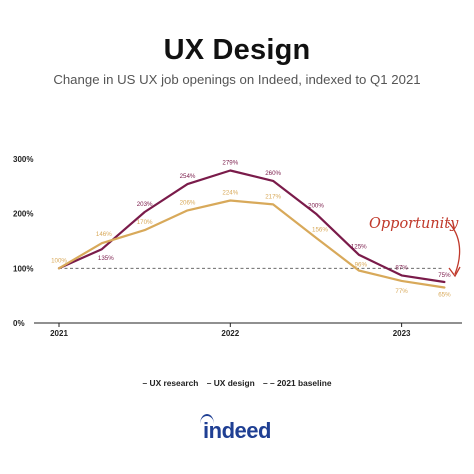  I want to click on x-tick-label: 2021, so click(59, 333).